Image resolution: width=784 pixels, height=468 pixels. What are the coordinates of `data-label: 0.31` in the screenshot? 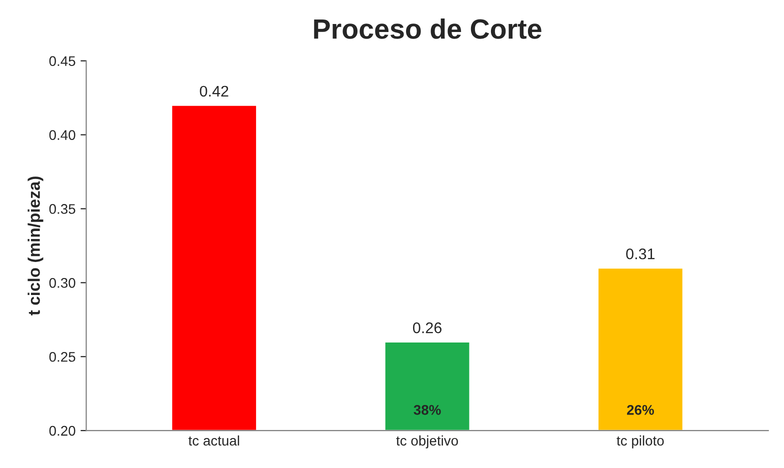 It's located at (640, 254).